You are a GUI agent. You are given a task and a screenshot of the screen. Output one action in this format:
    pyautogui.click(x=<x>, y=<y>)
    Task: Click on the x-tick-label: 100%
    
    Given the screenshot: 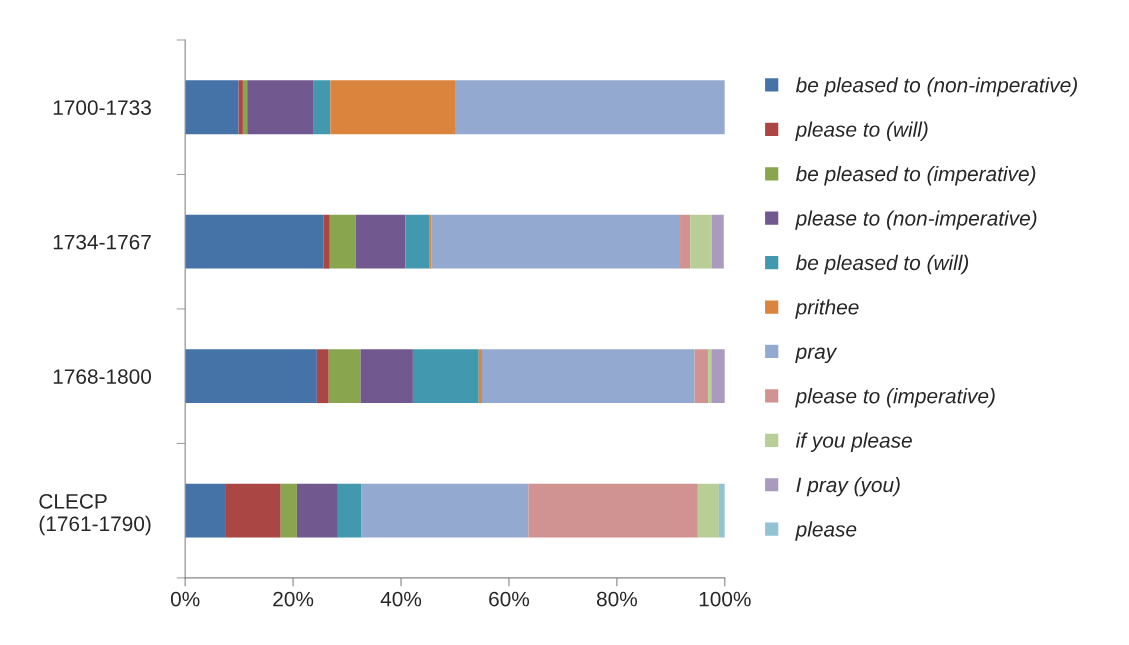 What is the action you would take?
    pyautogui.click(x=725, y=599)
    